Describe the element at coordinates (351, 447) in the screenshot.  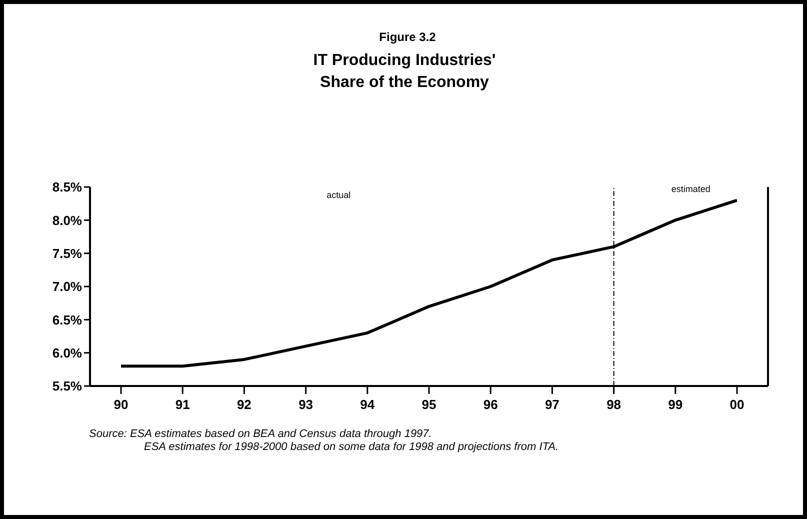
I see `text: ESA estimates for 1998-2000 based on some data for 1998 and projections from ITA.` at that location.